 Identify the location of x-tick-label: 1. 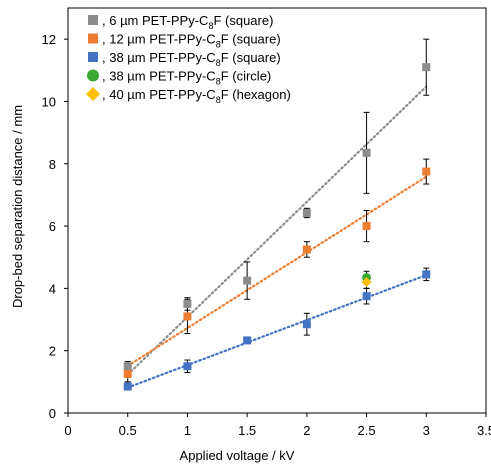
(187, 430).